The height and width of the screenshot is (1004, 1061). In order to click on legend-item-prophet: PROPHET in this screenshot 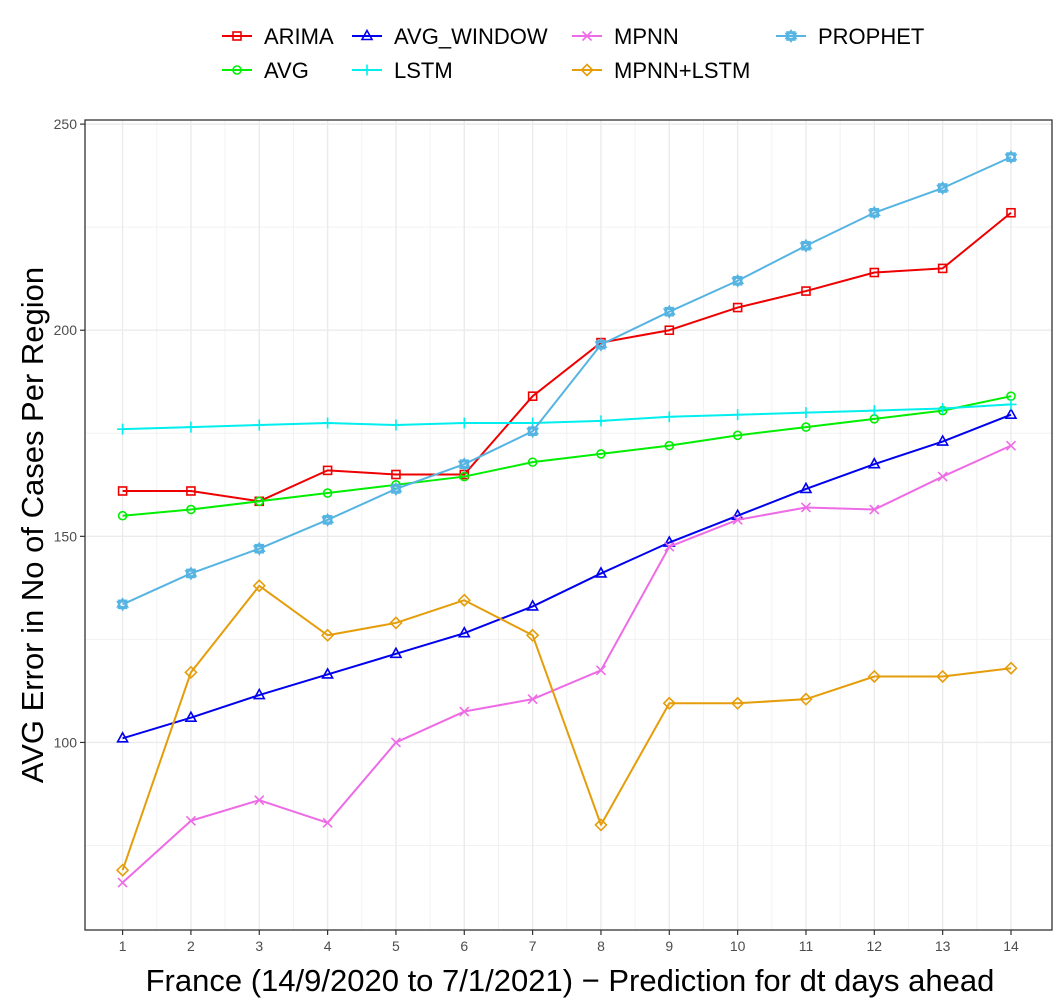, I will do `click(850, 36)`.